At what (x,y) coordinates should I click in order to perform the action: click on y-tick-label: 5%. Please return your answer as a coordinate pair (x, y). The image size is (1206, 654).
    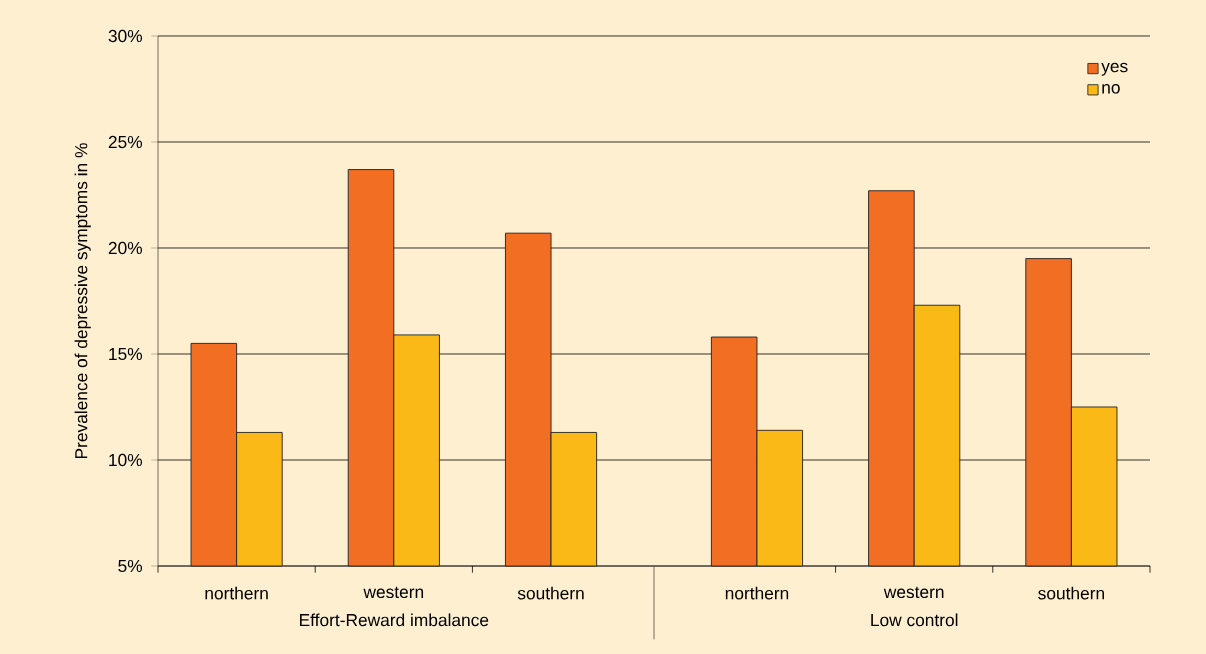
    Looking at the image, I should click on (130, 566).